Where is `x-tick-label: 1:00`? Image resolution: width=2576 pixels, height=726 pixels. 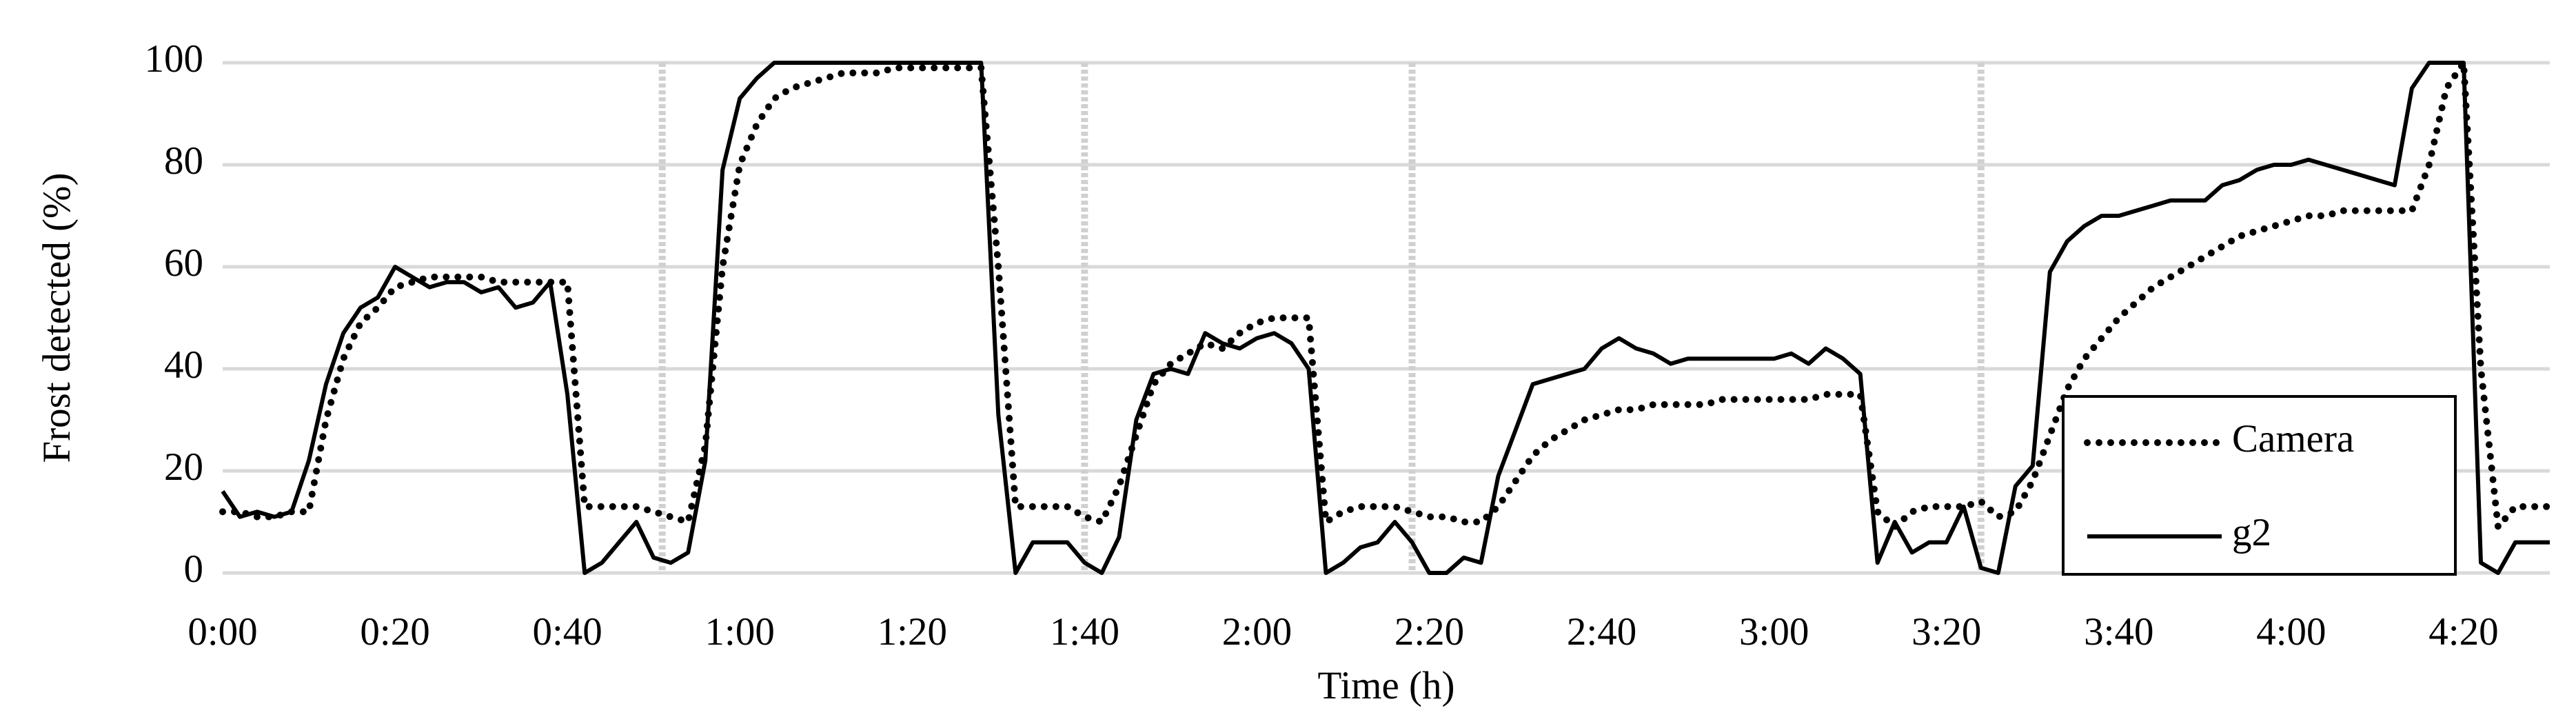 x-tick-label: 1:00 is located at coordinates (740, 632).